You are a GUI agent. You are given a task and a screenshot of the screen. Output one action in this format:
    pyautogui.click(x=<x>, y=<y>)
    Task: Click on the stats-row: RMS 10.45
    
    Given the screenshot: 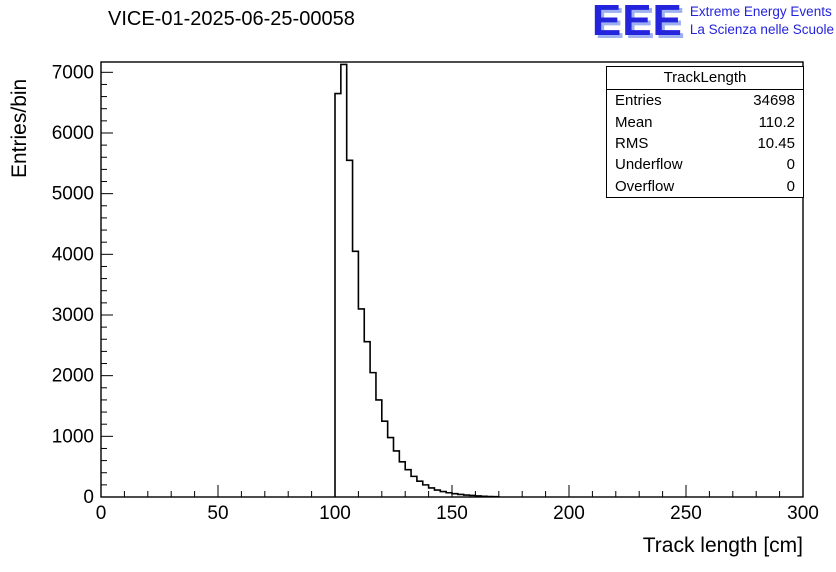 What is the action you would take?
    pyautogui.click(x=705, y=143)
    